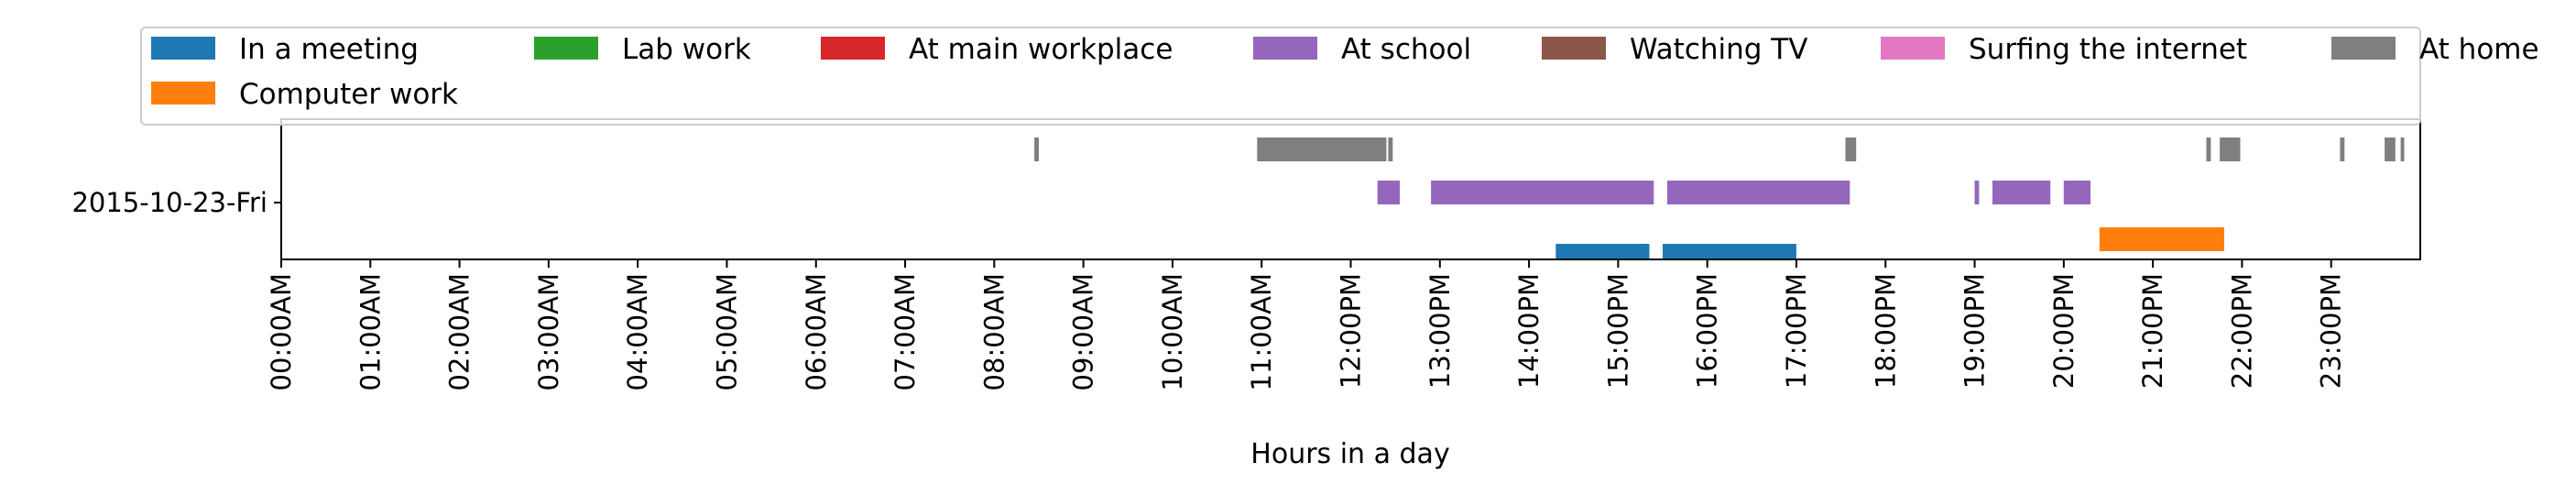 The image size is (2576, 495). I want to click on x-tick-label: 15:00PM, so click(1617, 331).